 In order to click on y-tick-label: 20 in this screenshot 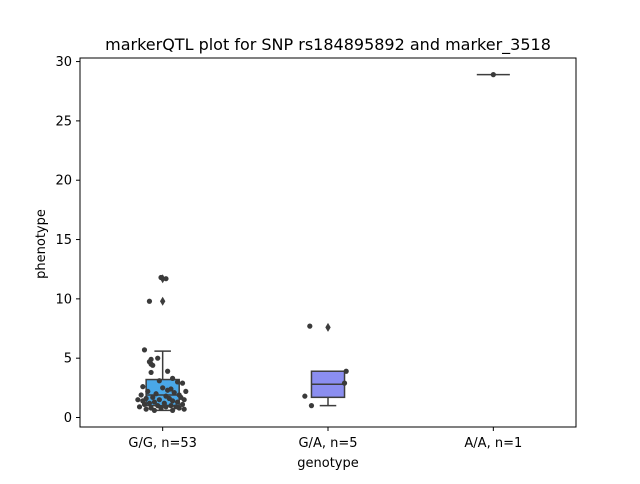, I will do `click(63, 181)`.